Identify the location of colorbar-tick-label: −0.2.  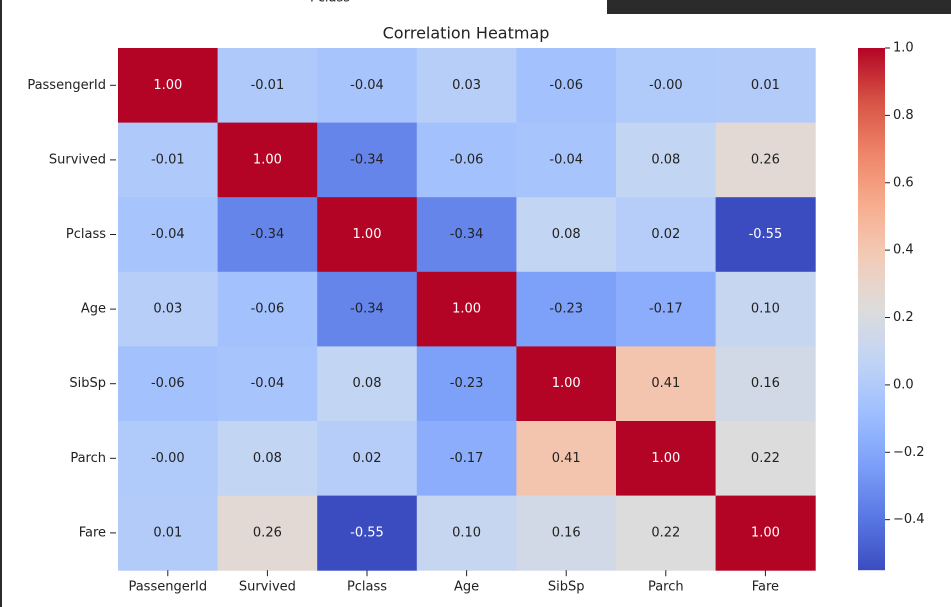
(909, 452).